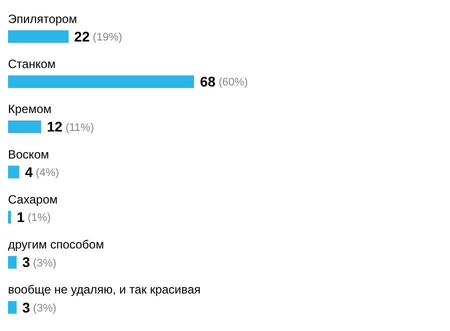 This screenshot has width=450, height=331. I want to click on data-label: 1 (1%), so click(33, 217).